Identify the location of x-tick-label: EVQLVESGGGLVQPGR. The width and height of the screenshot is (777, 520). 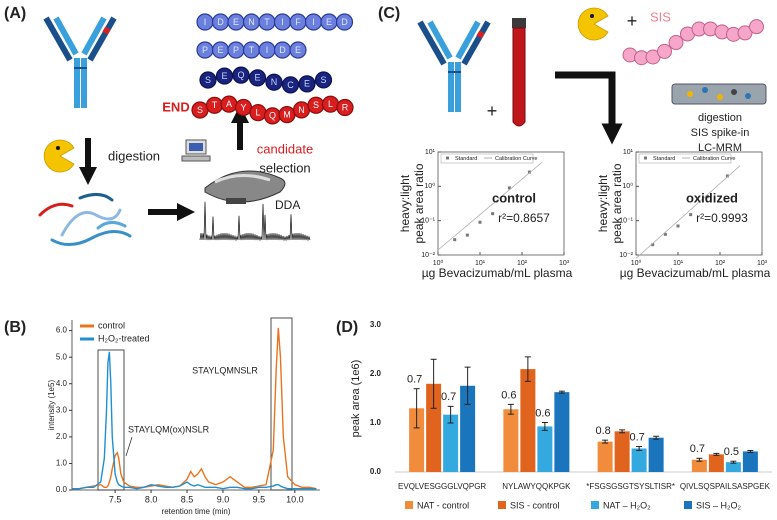
(442, 486).